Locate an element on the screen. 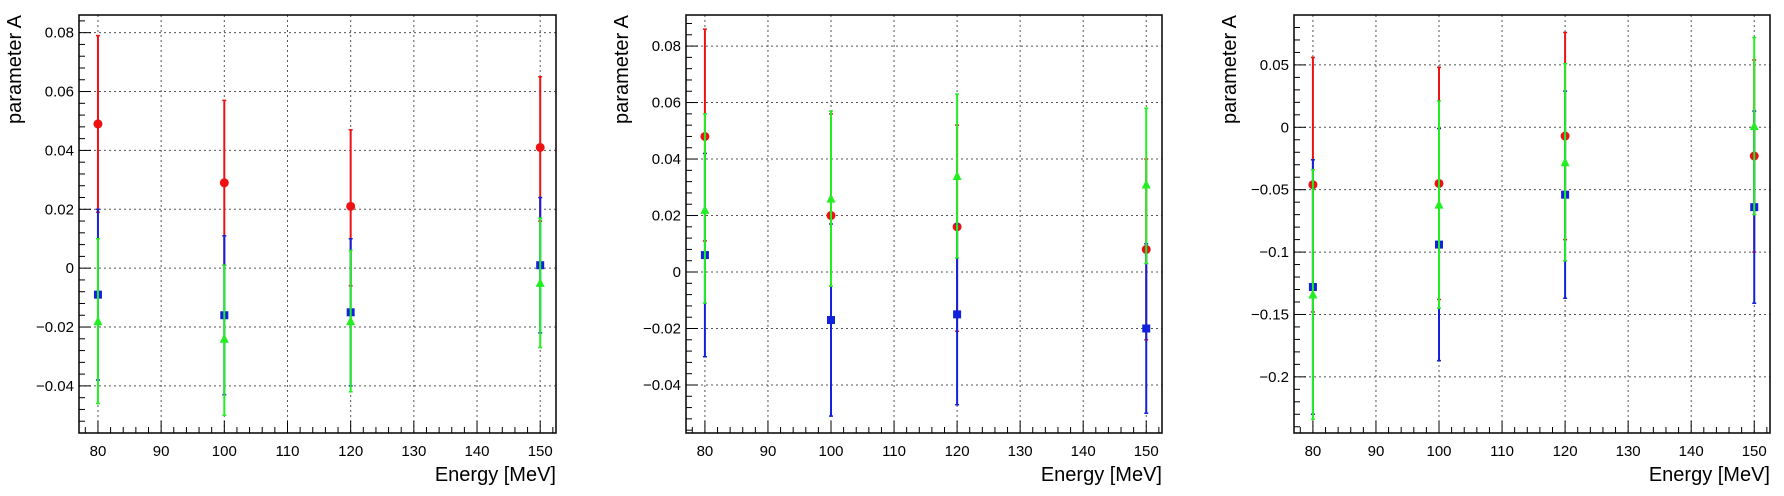  y-tick-label: −0.2 is located at coordinates (1274, 377).